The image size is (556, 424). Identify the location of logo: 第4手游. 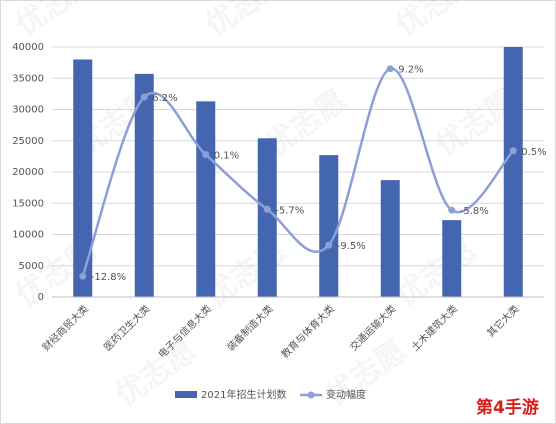
(507, 407).